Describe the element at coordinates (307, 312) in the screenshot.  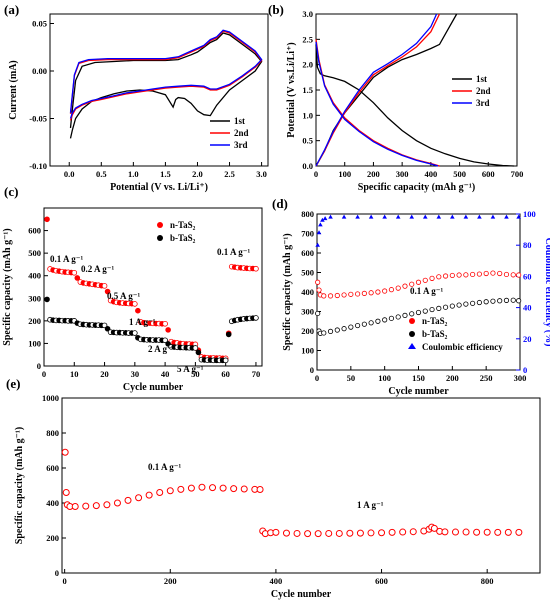
I see `y-tick-label: 300` at that location.